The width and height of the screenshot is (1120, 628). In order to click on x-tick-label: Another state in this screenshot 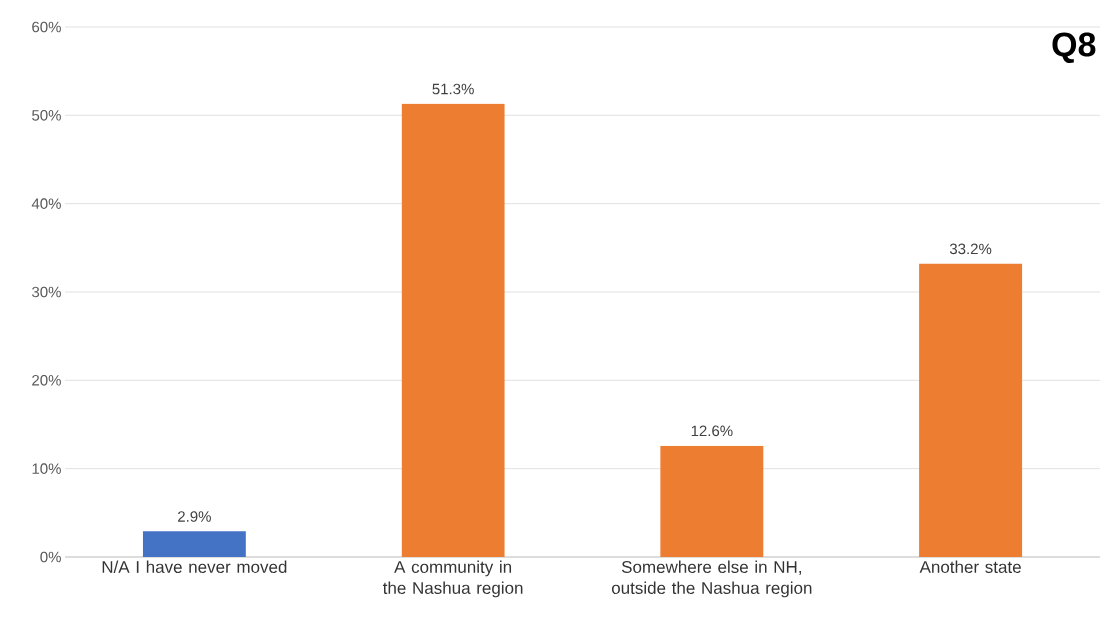, I will do `click(970, 567)`.